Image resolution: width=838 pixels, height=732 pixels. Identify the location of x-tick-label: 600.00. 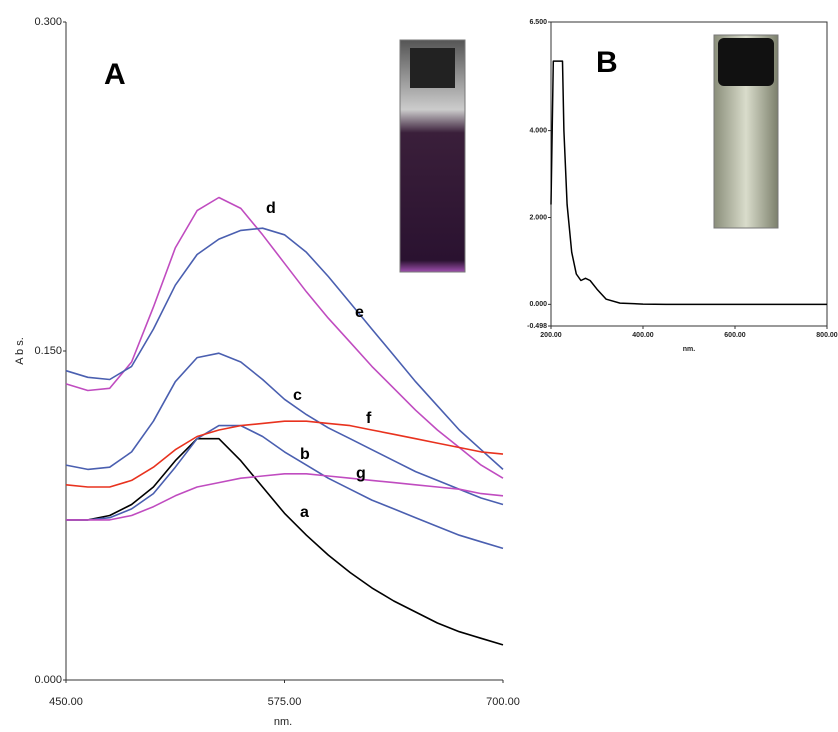
(735, 335).